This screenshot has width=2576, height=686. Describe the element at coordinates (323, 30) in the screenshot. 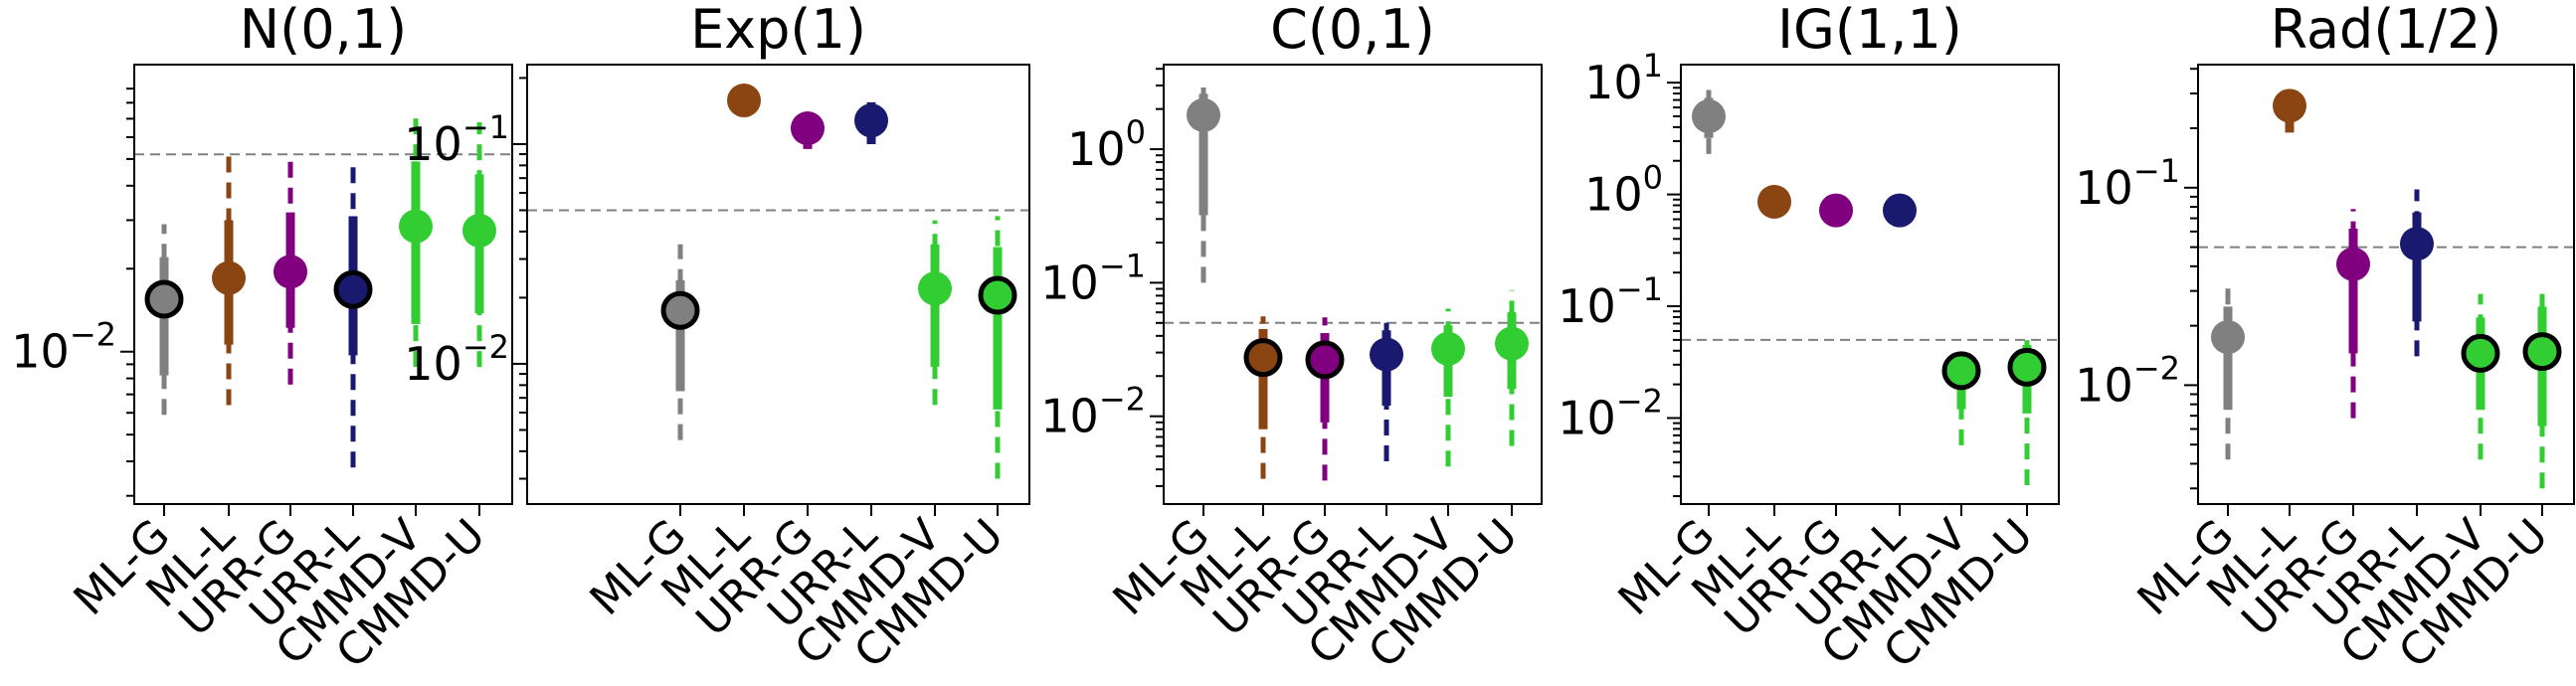

I see `panel-title: N(0,1)` at that location.